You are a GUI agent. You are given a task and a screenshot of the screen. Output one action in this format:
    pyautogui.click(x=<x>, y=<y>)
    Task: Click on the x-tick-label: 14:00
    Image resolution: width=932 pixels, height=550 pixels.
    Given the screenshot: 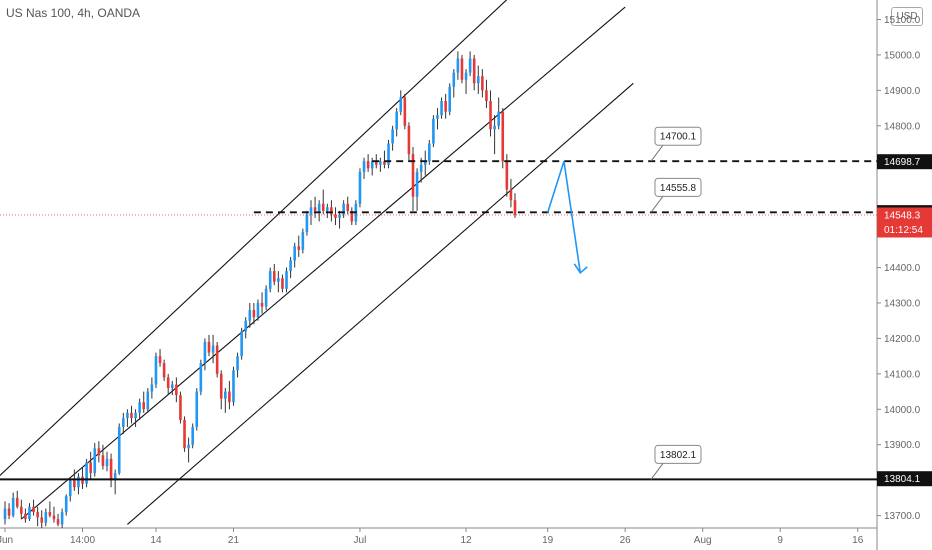 What is the action you would take?
    pyautogui.click(x=82, y=540)
    